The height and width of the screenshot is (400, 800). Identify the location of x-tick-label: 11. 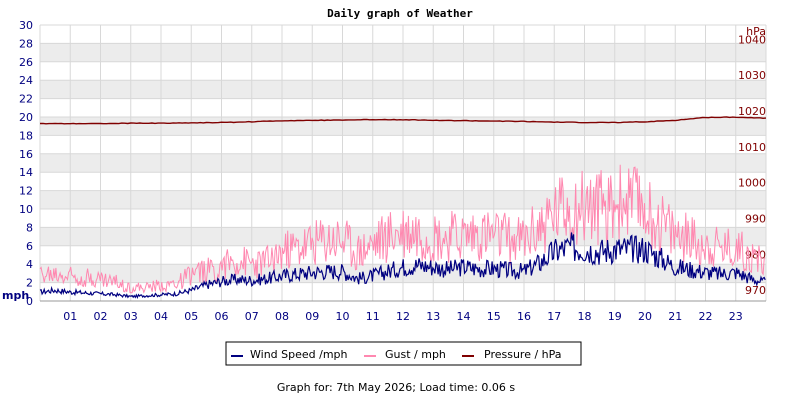
(373, 316).